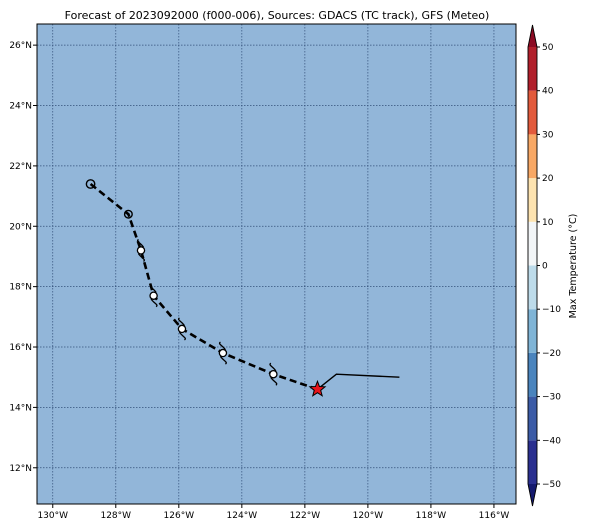  I want to click on y-tick-label: 14°N, so click(20, 408).